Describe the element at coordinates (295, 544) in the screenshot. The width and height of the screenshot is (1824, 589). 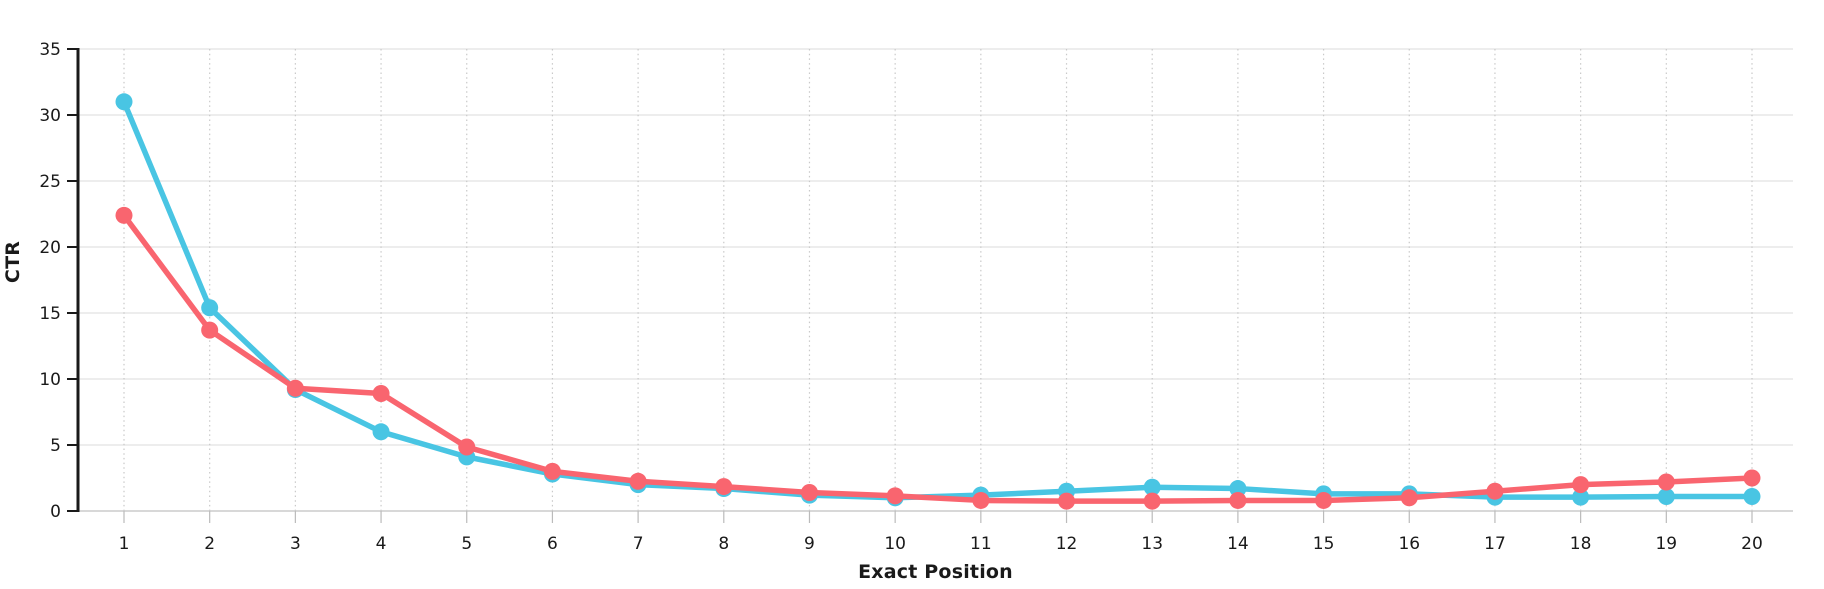
I see `x-tick-label: 3` at that location.